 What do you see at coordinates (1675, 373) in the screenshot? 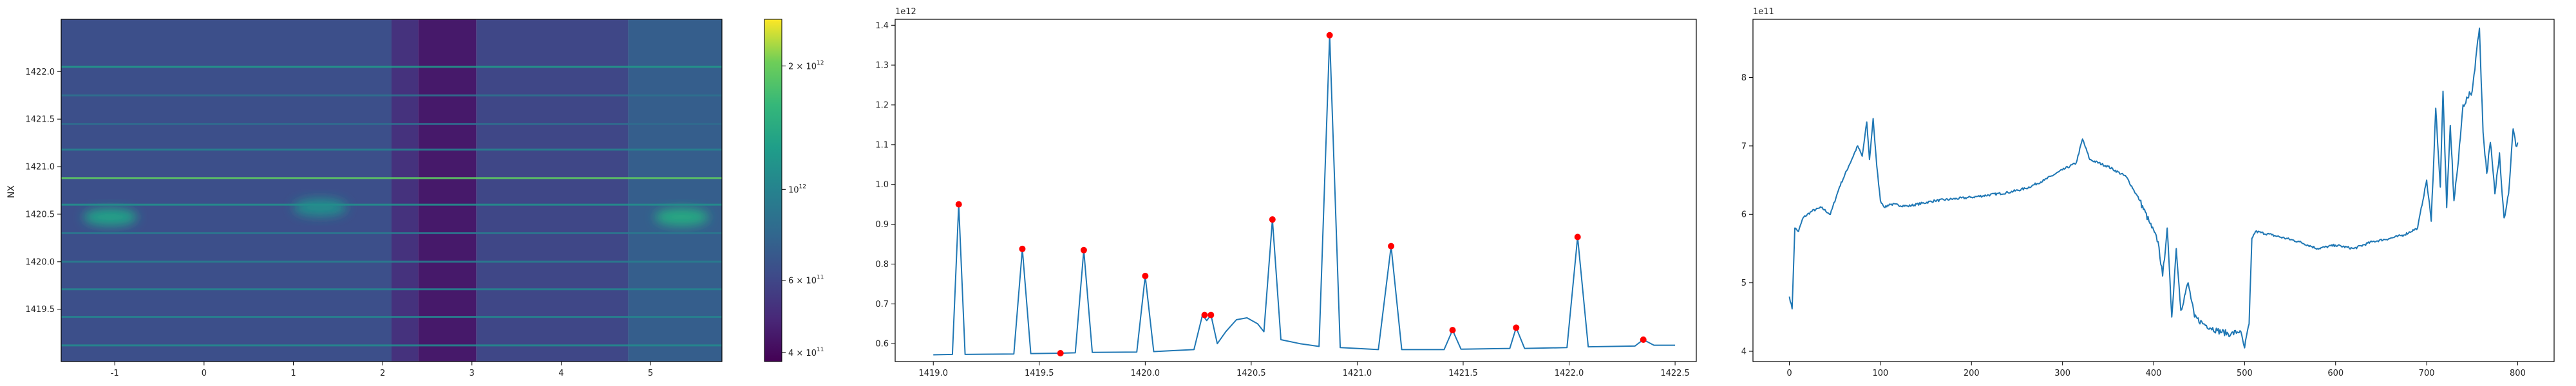
I see `peaks-chart-x-tick-label: 1422.5` at bounding box center [1675, 373].